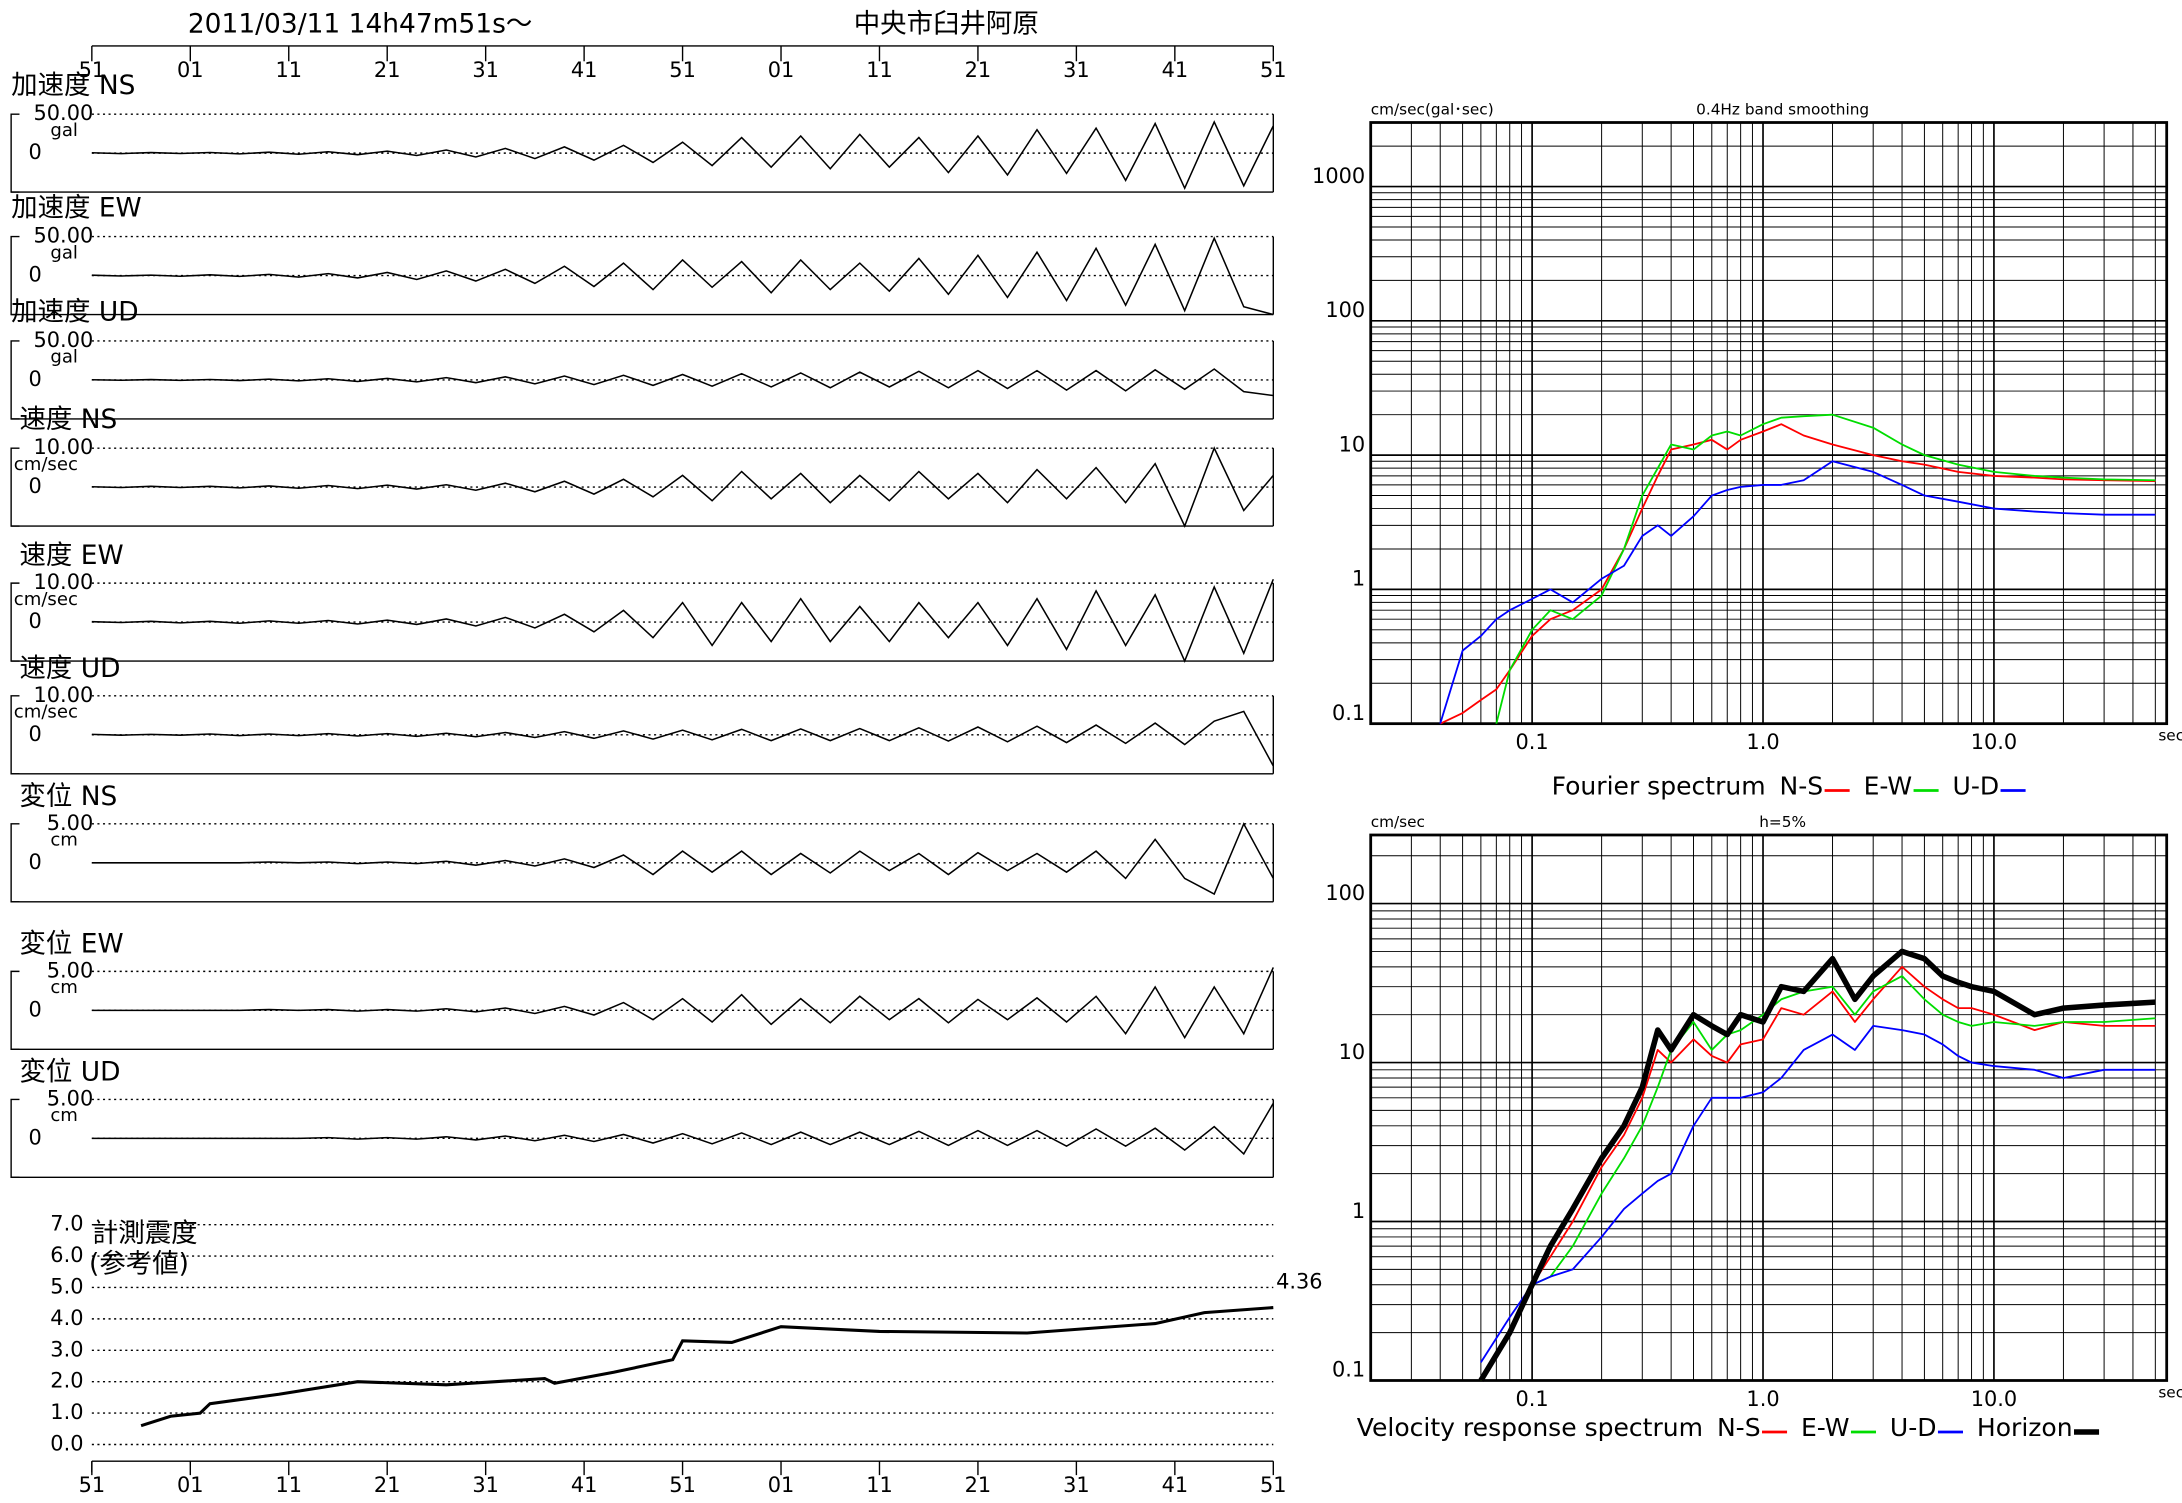 The image size is (2182, 1503). I want to click on trace-label: 変位 NS, so click(68, 796).